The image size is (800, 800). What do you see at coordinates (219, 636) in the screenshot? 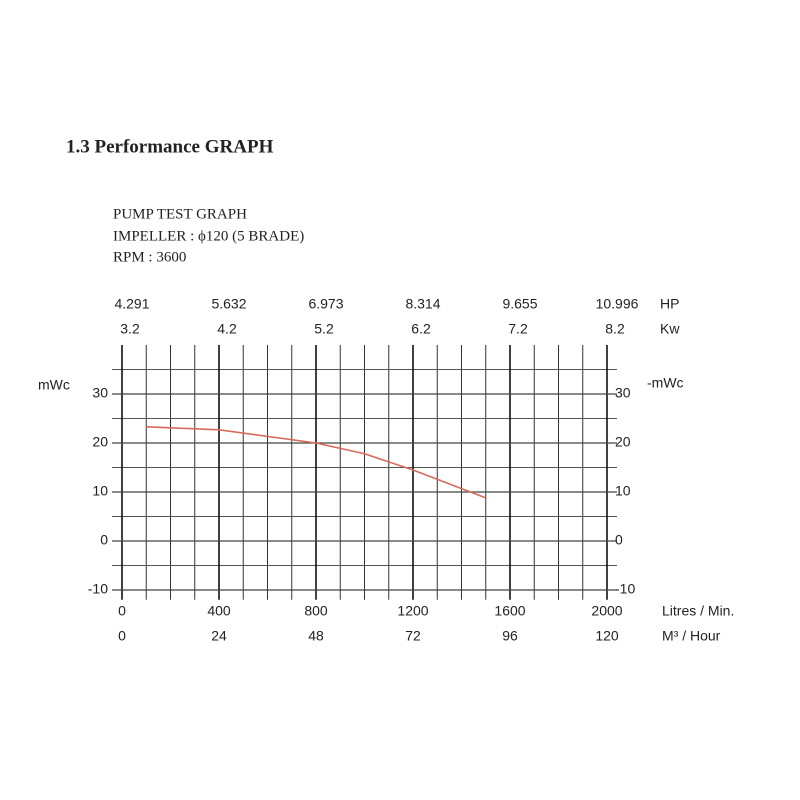
I see `x2-tick-label: 24` at bounding box center [219, 636].